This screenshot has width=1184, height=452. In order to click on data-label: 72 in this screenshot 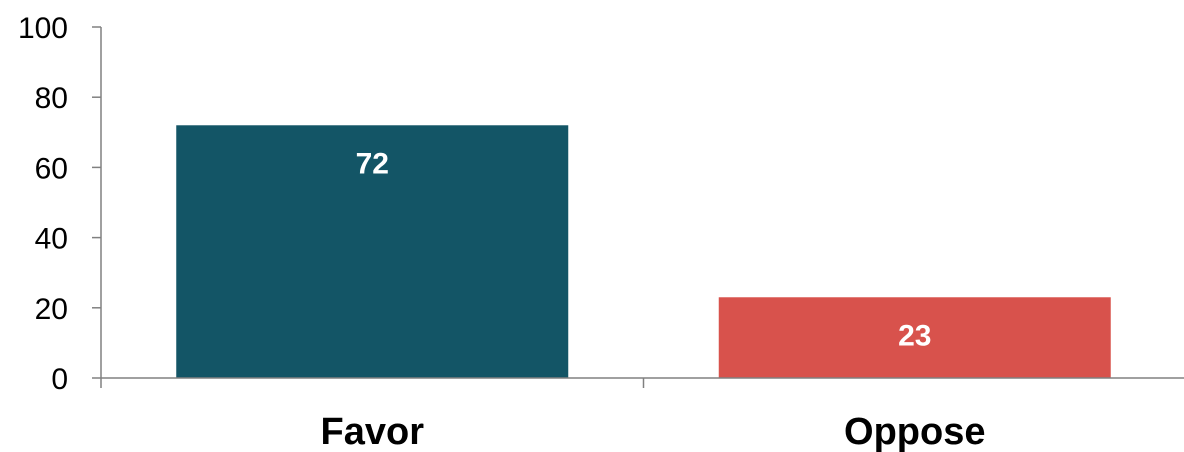, I will do `click(372, 163)`.